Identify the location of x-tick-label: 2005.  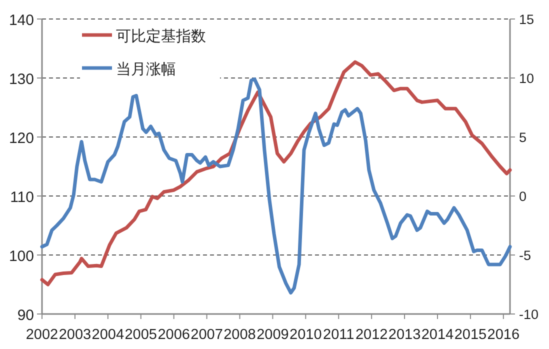
(141, 335).